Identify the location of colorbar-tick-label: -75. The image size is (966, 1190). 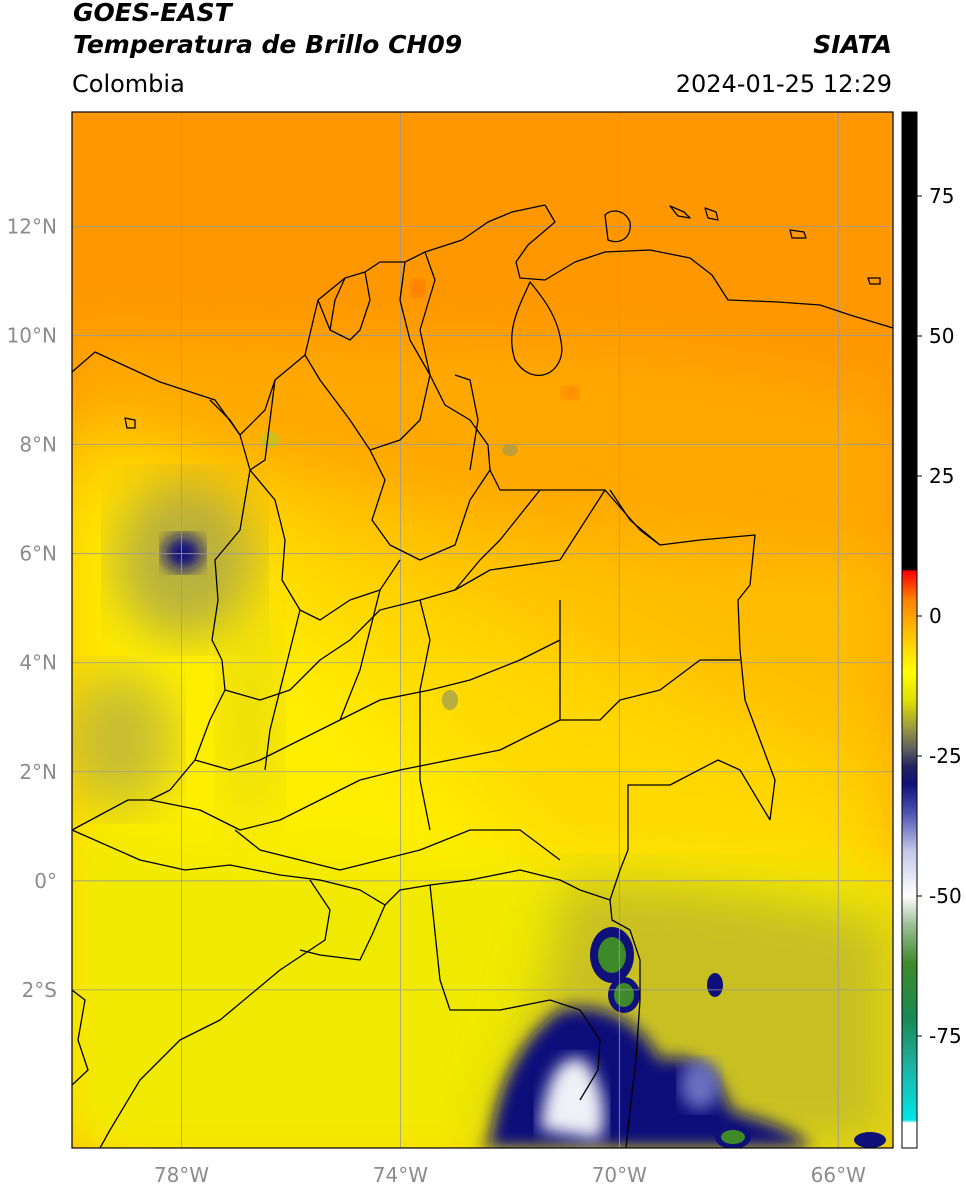
(945, 1036).